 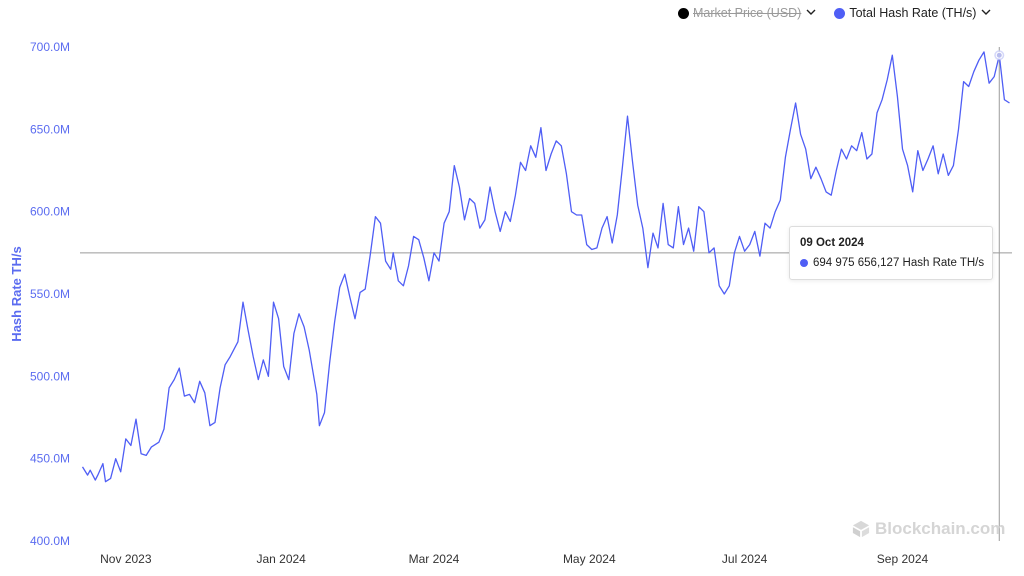 I want to click on x-tick-label: Sep 2024, so click(x=903, y=559).